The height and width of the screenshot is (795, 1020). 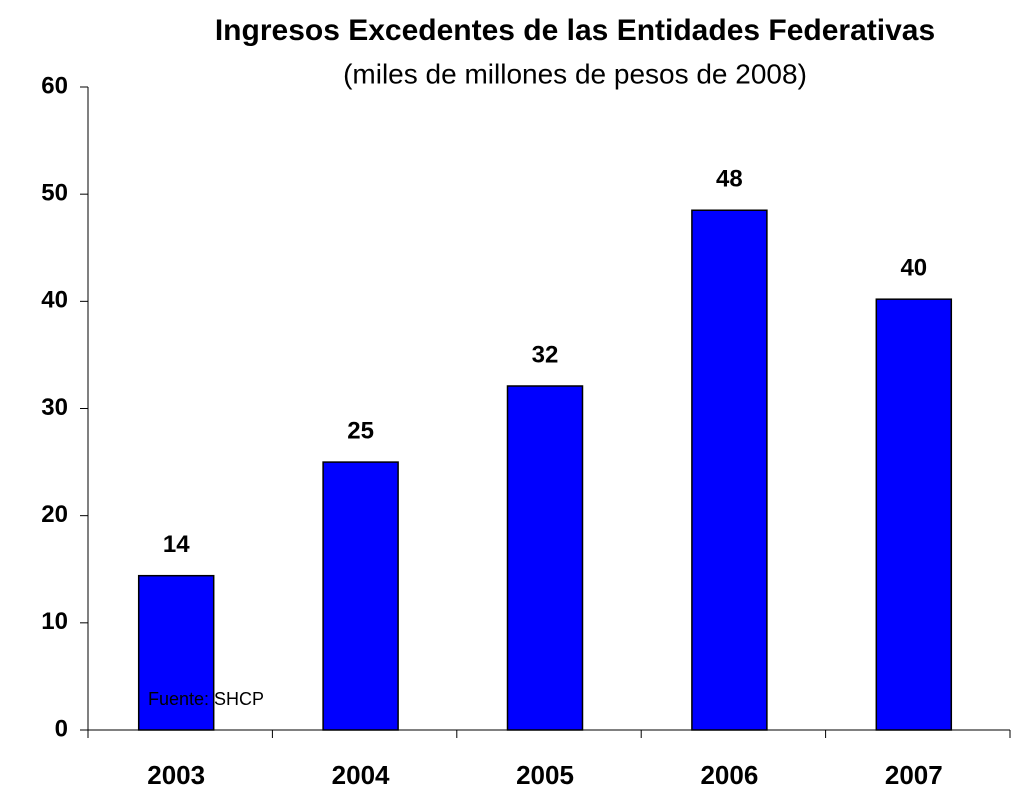 What do you see at coordinates (176, 544) in the screenshot?
I see `data-label: 14` at bounding box center [176, 544].